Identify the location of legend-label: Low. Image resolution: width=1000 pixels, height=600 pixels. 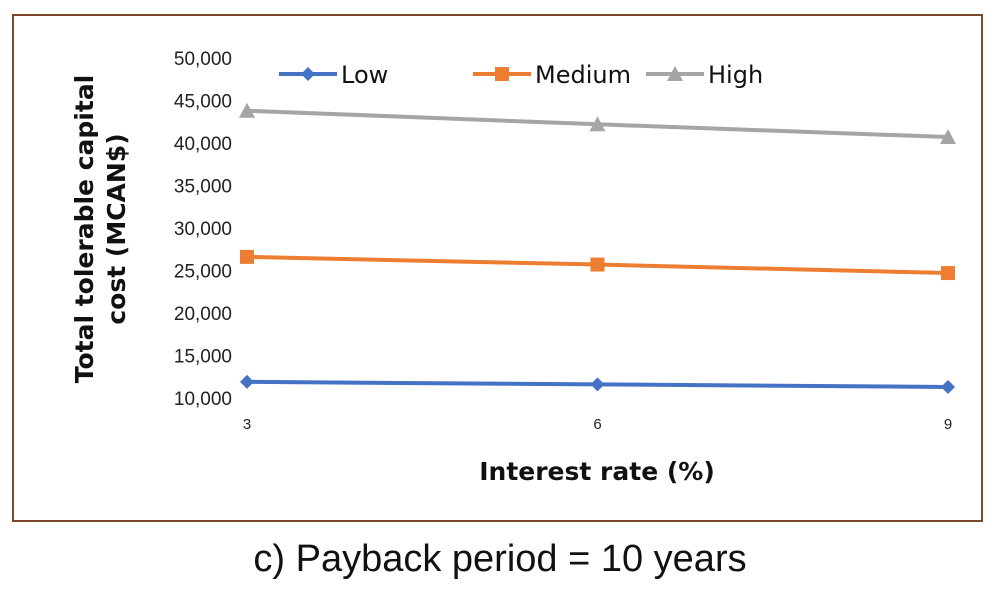
(364, 75).